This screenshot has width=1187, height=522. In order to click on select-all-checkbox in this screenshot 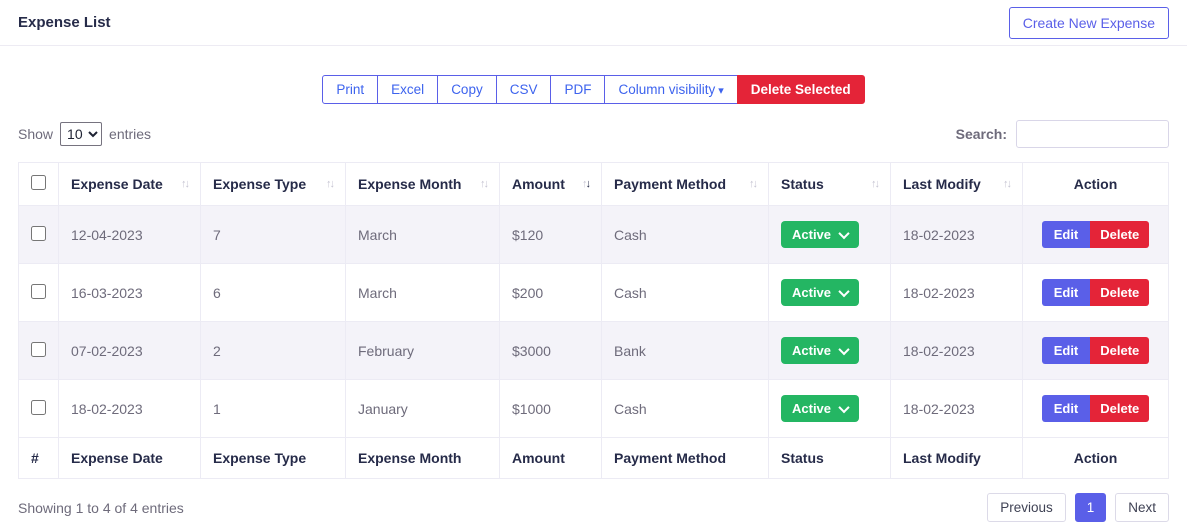, I will do `click(38, 182)`.